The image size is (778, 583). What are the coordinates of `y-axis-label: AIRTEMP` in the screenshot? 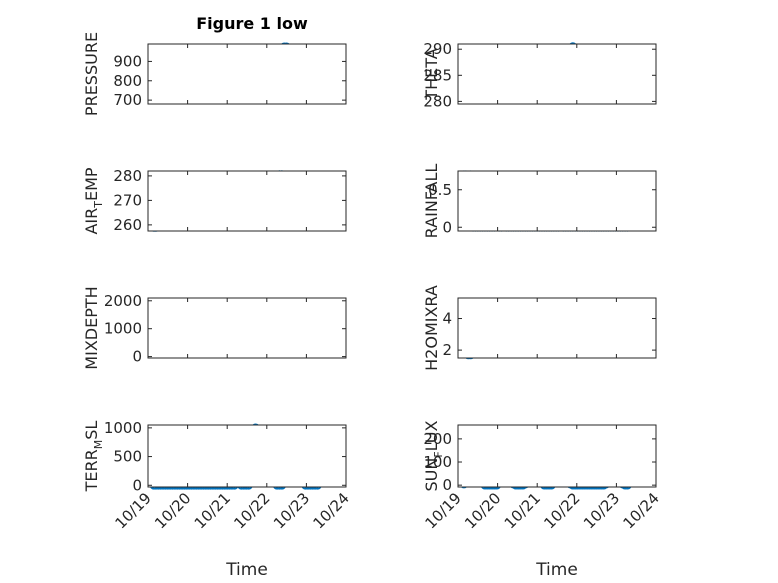 It's located at (93, 200).